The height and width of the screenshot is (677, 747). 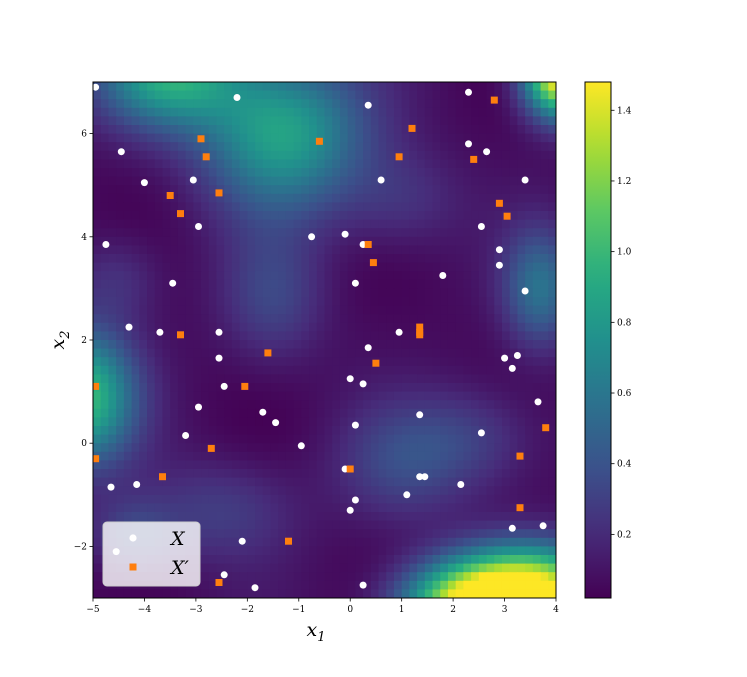 I want to click on y-tick-label: −2, so click(x=80, y=547).